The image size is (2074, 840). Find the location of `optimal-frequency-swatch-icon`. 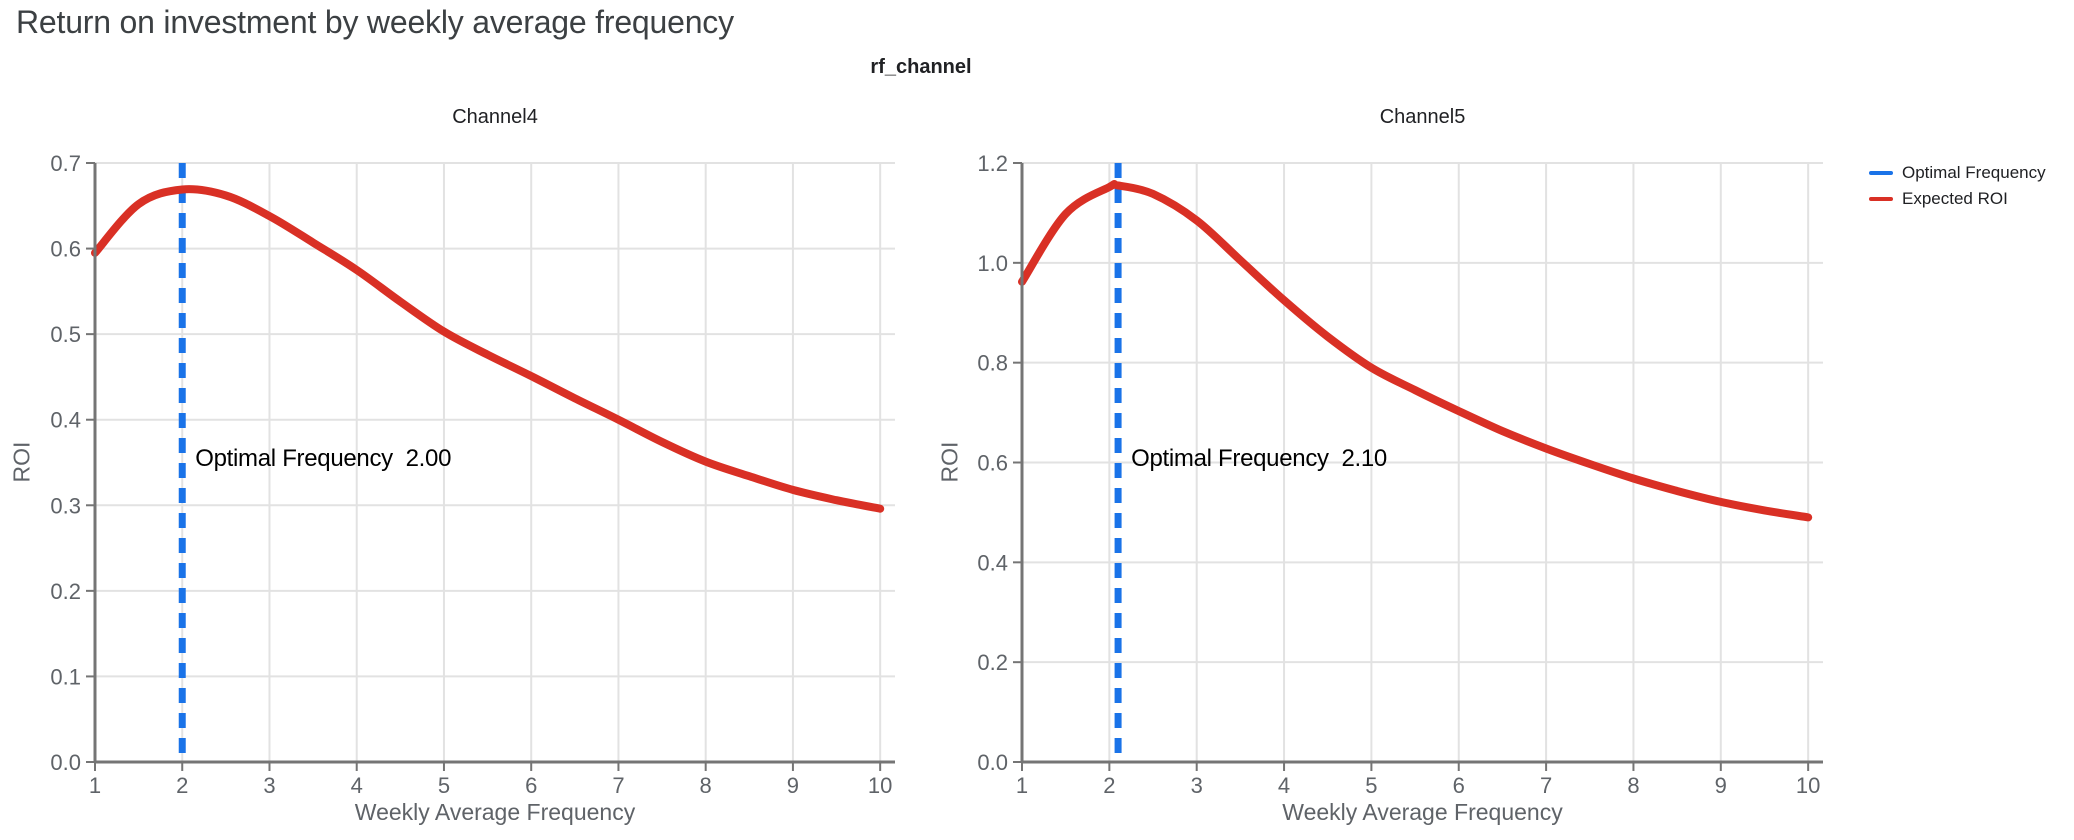

optimal-frequency-swatch-icon is located at coordinates (1881, 173).